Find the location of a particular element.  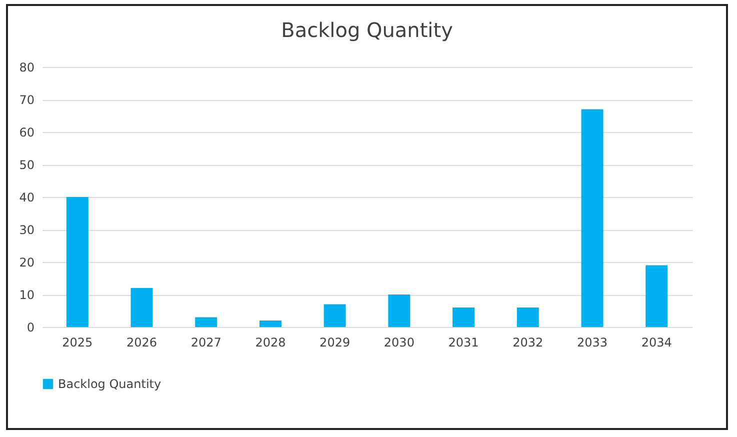

y-tick-label: 40 is located at coordinates (26, 197).